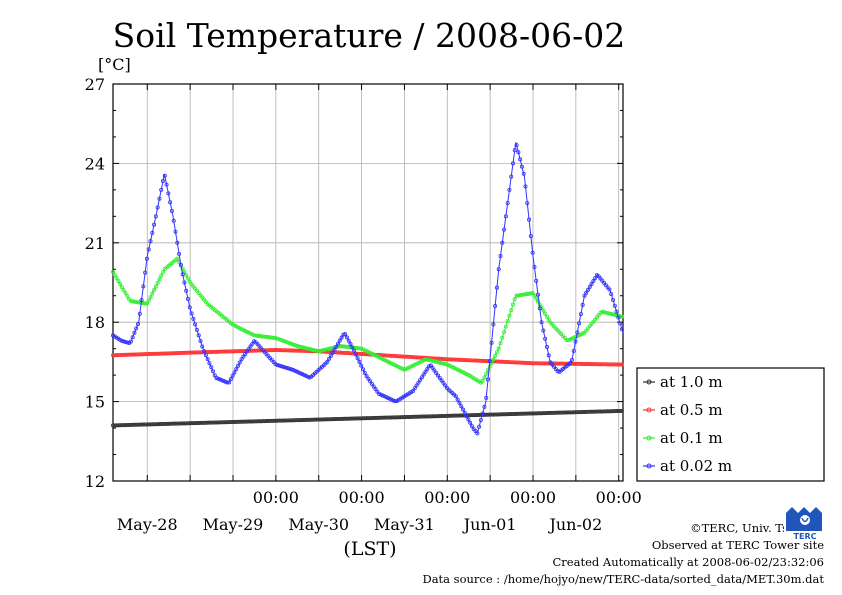 The width and height of the screenshot is (842, 595). What do you see at coordinates (318, 524) in the screenshot?
I see `x-tick-date-label: May-30` at bounding box center [318, 524].